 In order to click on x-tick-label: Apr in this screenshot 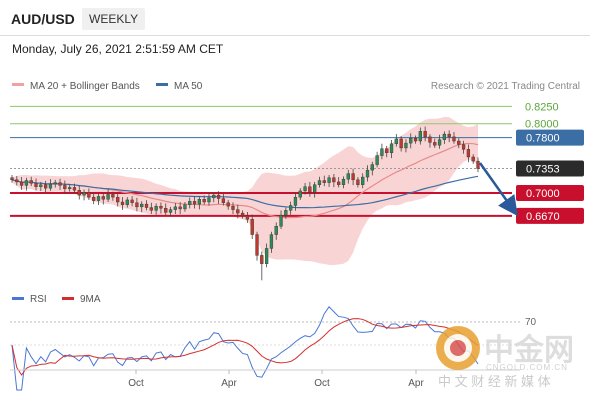, I will do `click(229, 383)`.